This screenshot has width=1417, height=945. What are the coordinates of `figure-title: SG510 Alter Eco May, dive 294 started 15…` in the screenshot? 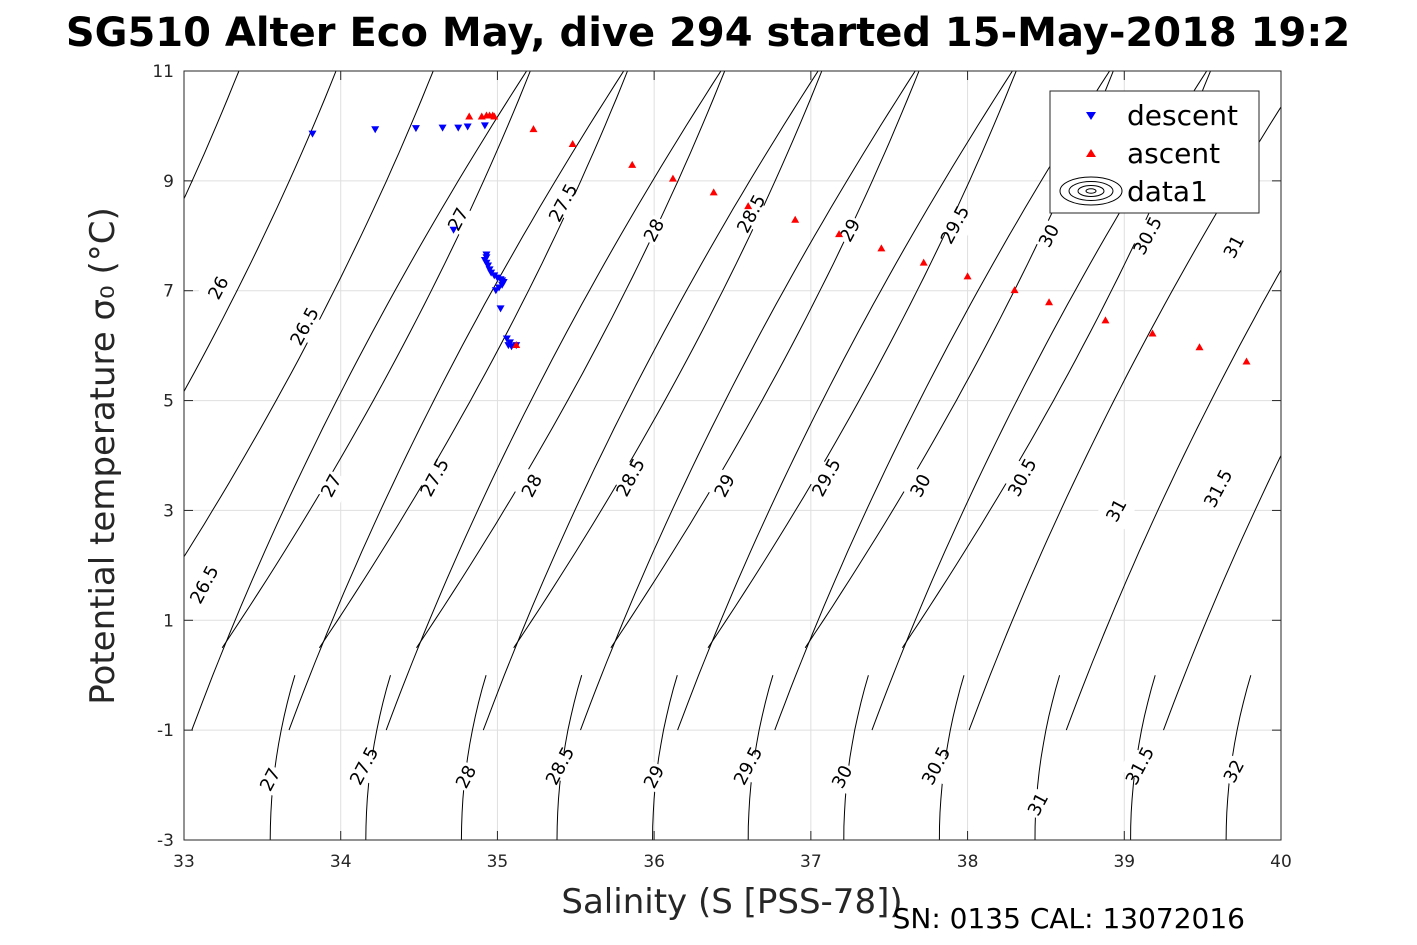 It's located at (708, 33).